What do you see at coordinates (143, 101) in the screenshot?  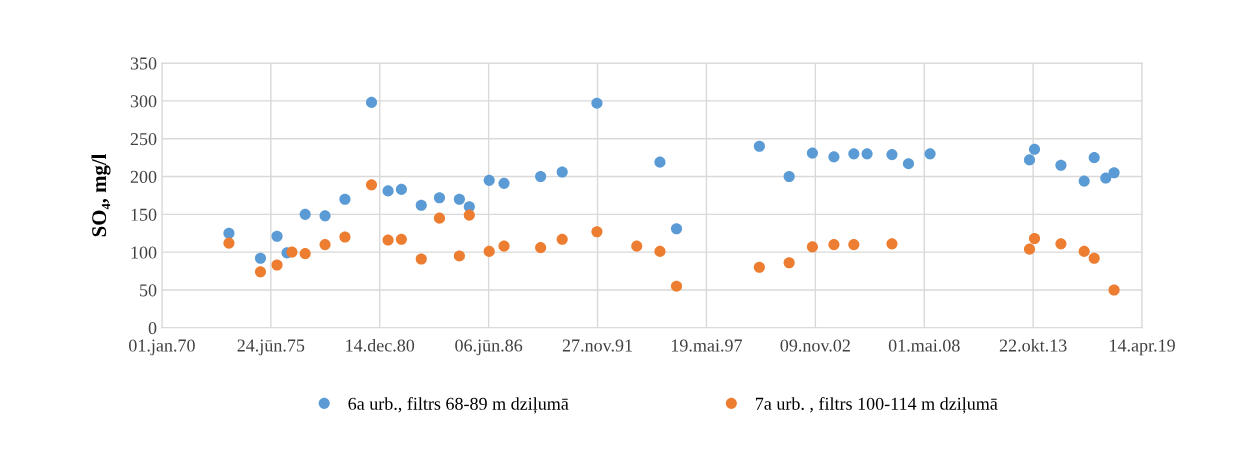 I see `y-tick-label: 300` at bounding box center [143, 101].